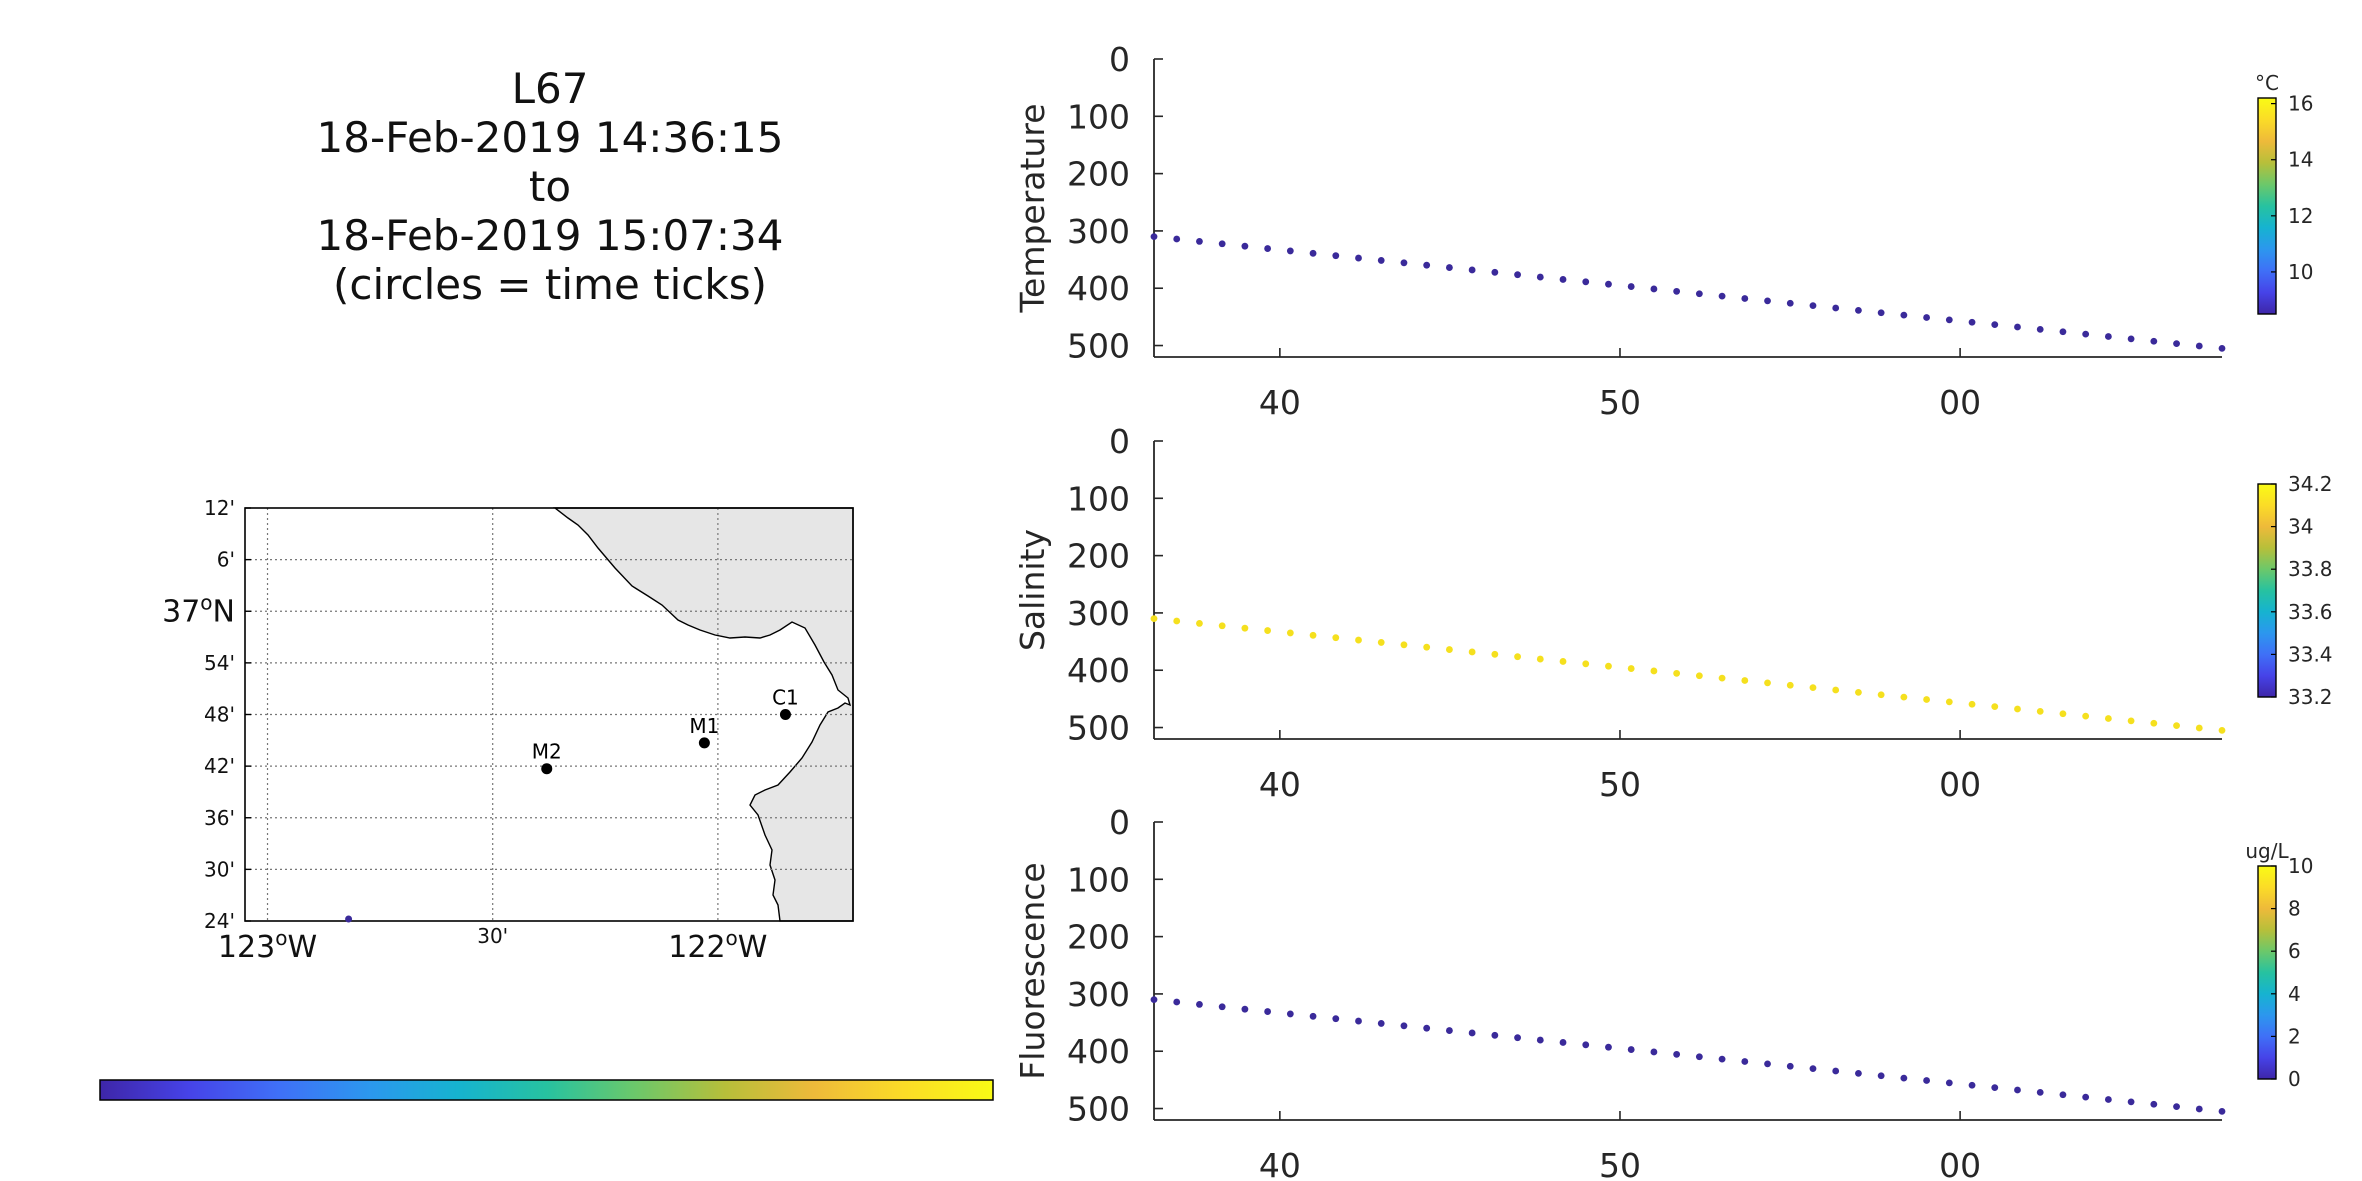 The height and width of the screenshot is (1181, 2362). I want to click on station-marker-m1, so click(704, 743).